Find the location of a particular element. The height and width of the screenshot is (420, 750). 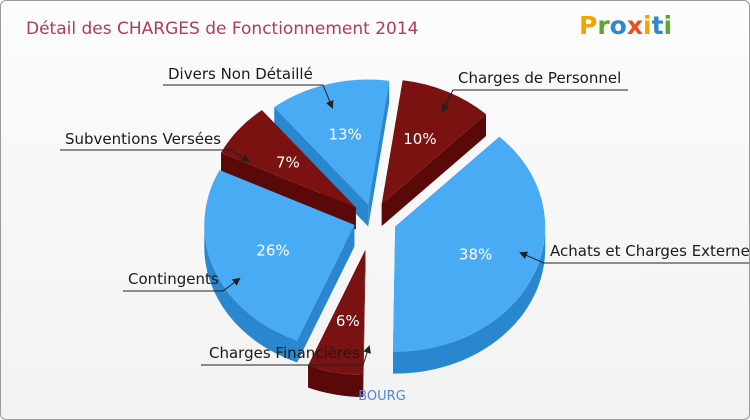

city-label: BOURG is located at coordinates (382, 396).